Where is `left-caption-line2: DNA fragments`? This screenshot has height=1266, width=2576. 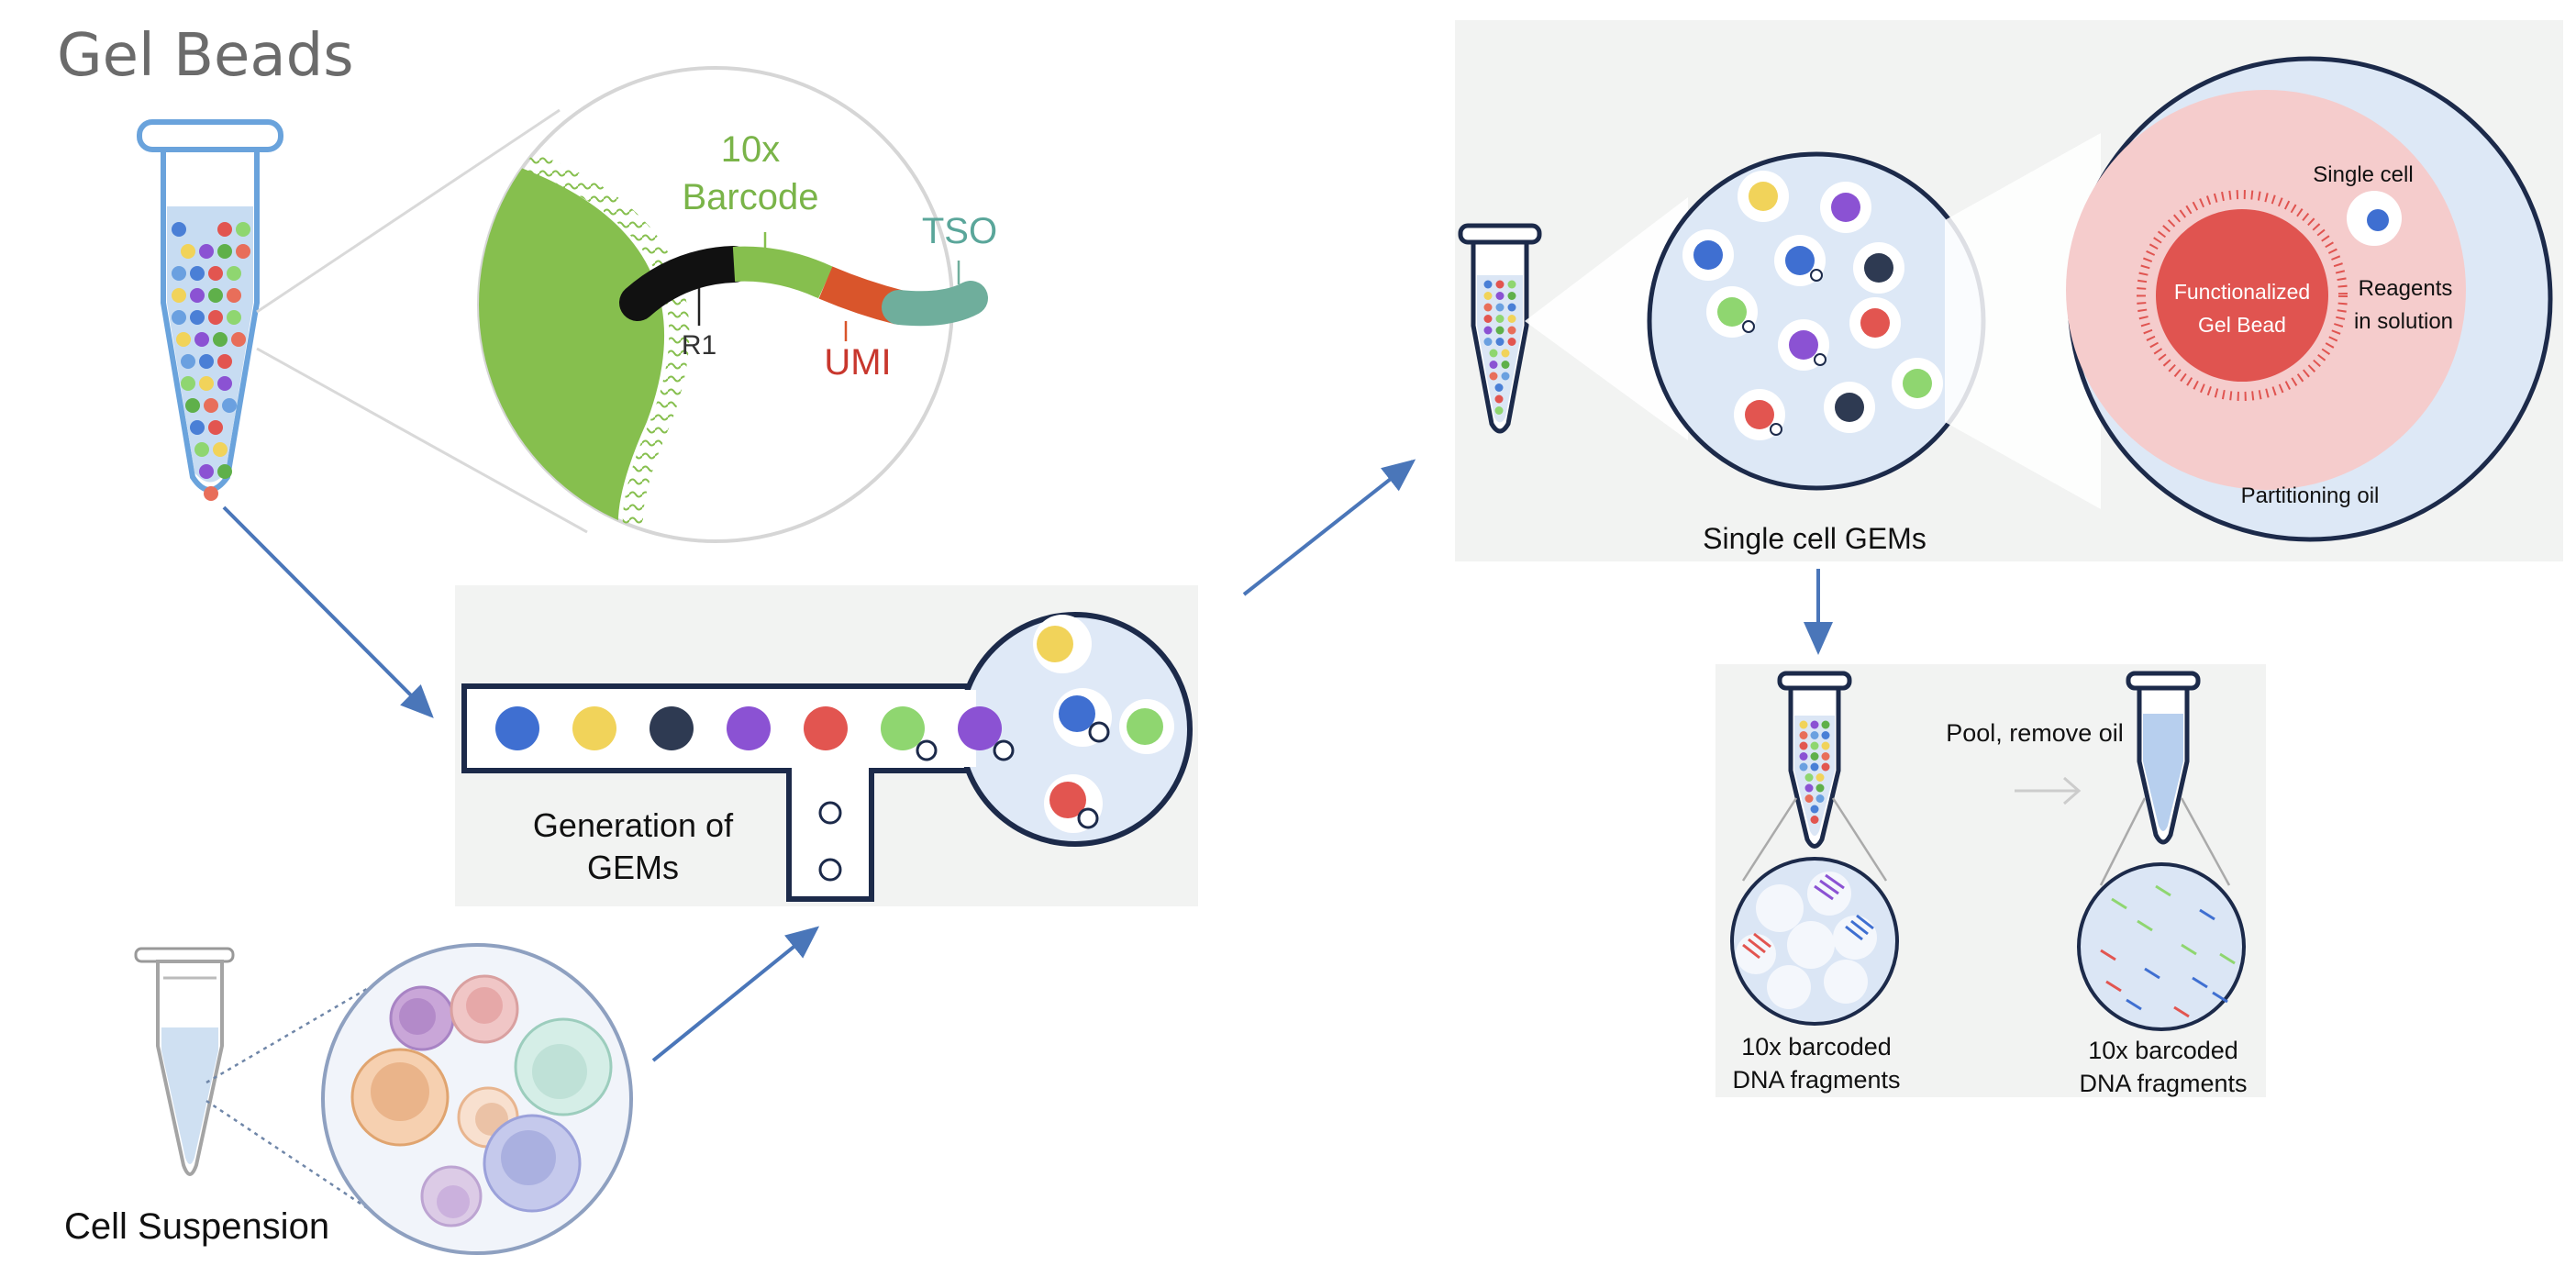 left-caption-line2: DNA fragments is located at coordinates (1816, 1080).